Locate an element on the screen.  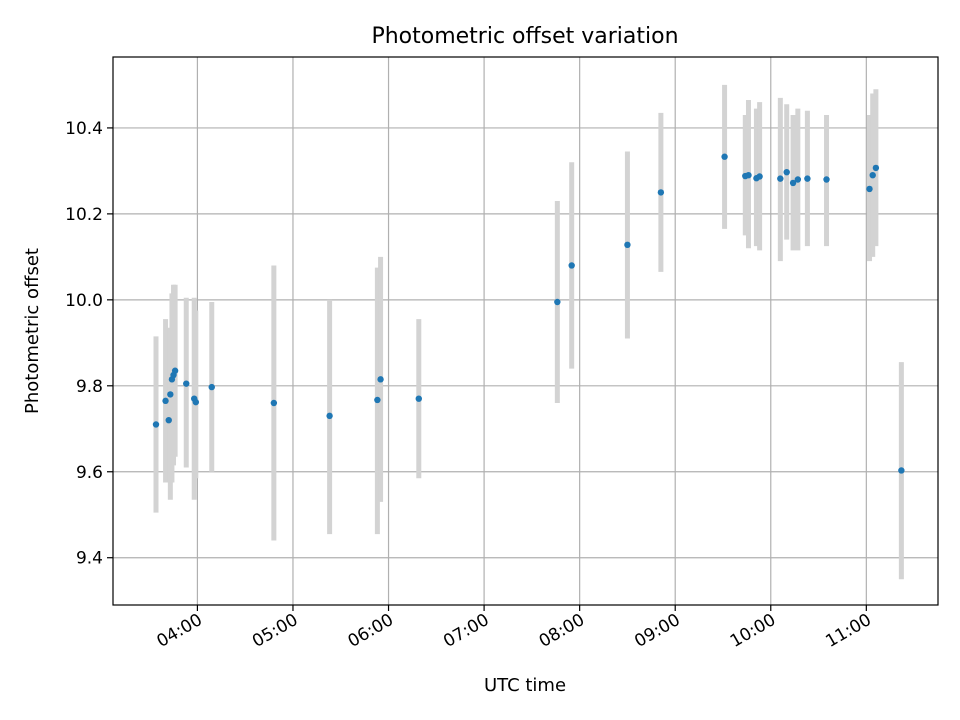
y-tick-label: 10.4 is located at coordinates (84, 129).